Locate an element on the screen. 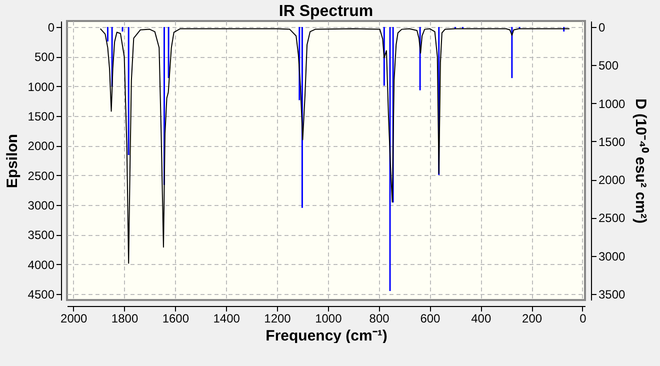 The width and height of the screenshot is (660, 366). x-tick-label: 2000 is located at coordinates (74, 319).